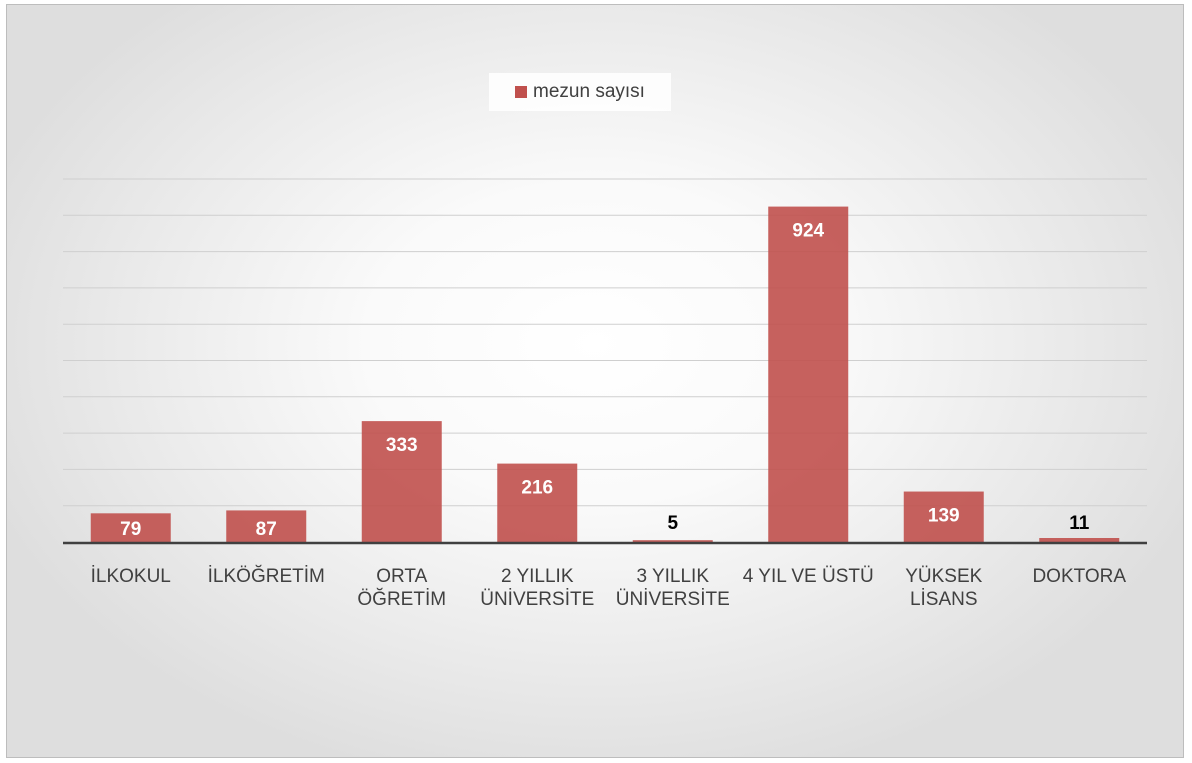 This screenshot has width=1192, height=763. What do you see at coordinates (402, 588) in the screenshot?
I see `category-label: ORTA ÖĞRETİM` at bounding box center [402, 588].